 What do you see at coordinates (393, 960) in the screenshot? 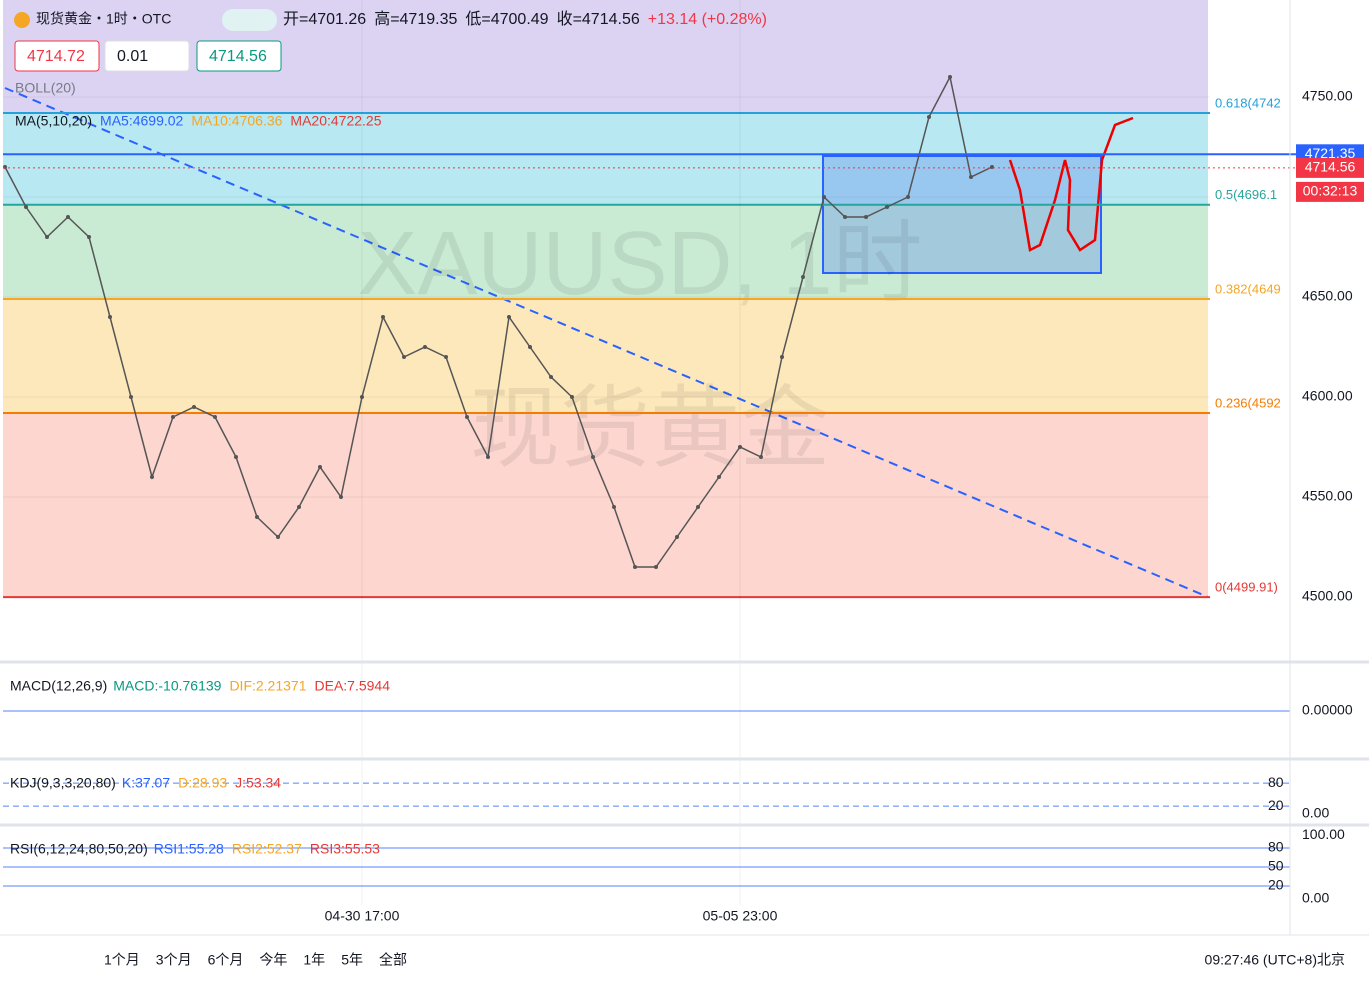
I see `range-button: 全部` at bounding box center [393, 960].